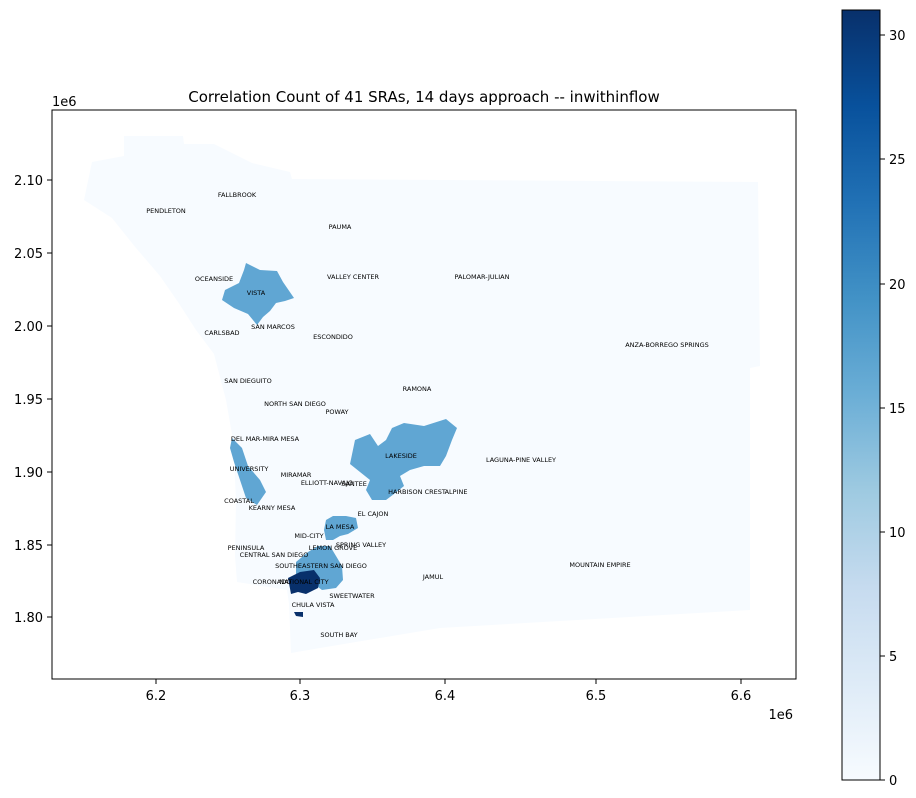 This screenshot has height=798, width=916. What do you see at coordinates (336, 412) in the screenshot?
I see `sra-label: POWAY` at bounding box center [336, 412].